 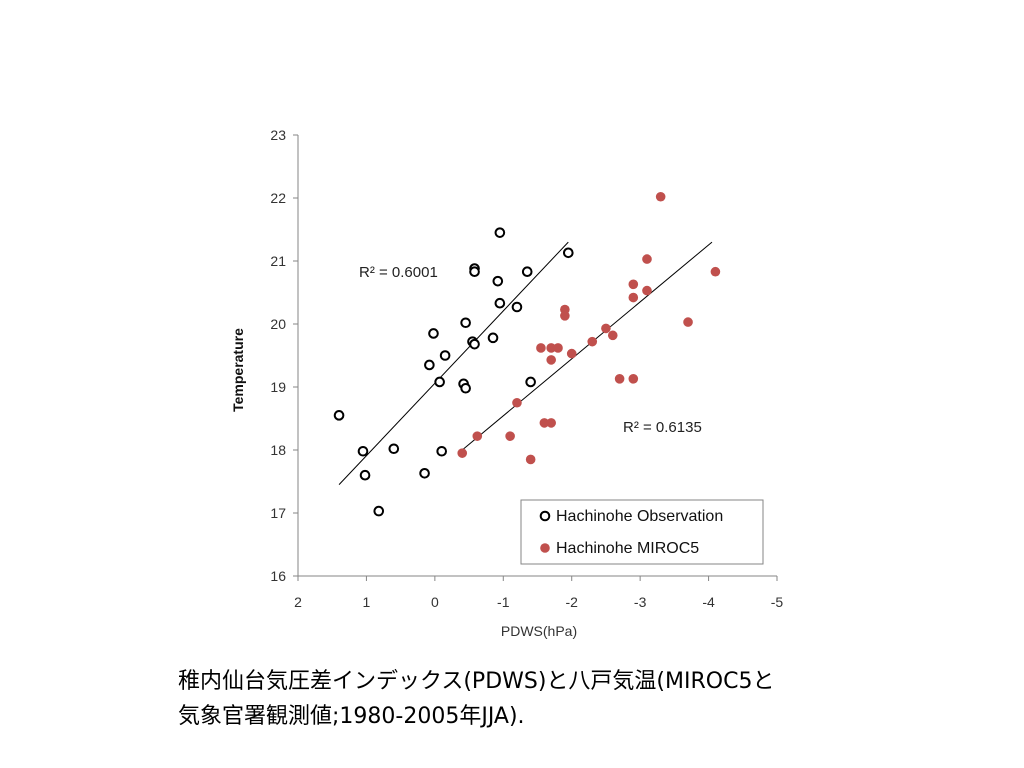 What do you see at coordinates (351, 716) in the screenshot?
I see `caption-line-2: 気象官署観測値;1980-2005年JJA).` at bounding box center [351, 716].